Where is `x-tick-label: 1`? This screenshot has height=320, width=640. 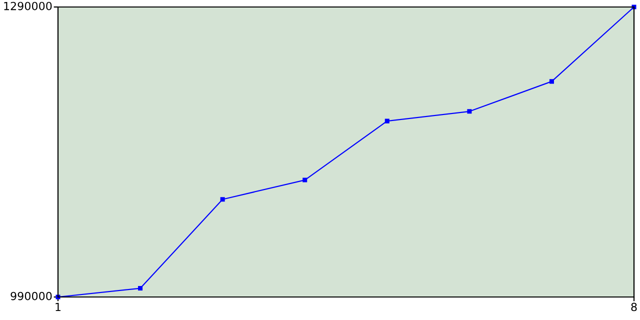
x-tick-label: 1 is located at coordinates (58, 306).